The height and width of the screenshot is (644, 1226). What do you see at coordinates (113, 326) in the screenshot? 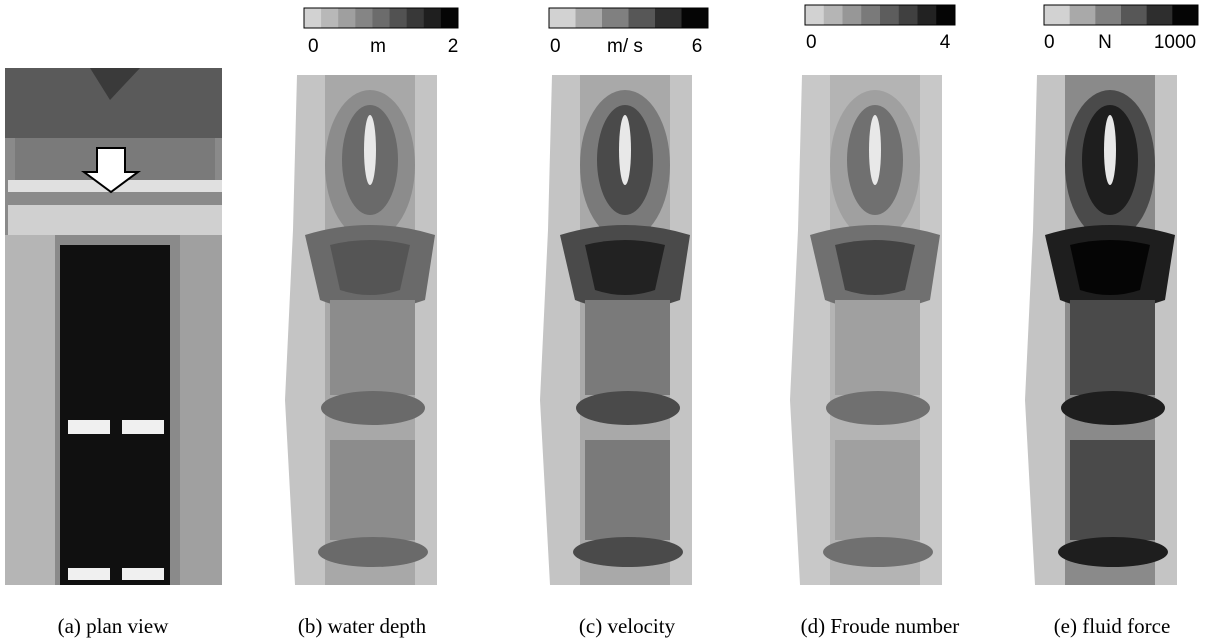
I see `plan-view-photo` at bounding box center [113, 326].